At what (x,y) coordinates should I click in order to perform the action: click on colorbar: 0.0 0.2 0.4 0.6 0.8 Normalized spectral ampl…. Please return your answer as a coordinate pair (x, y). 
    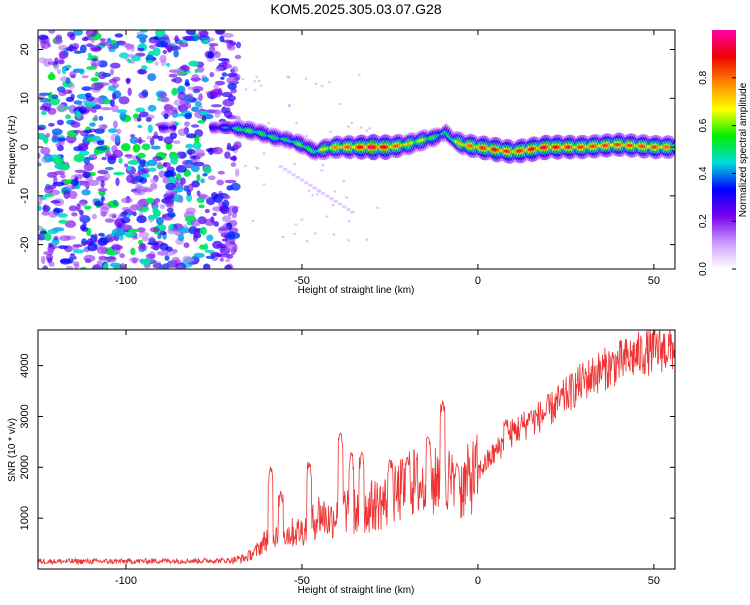
    Looking at the image, I should click on (723, 153).